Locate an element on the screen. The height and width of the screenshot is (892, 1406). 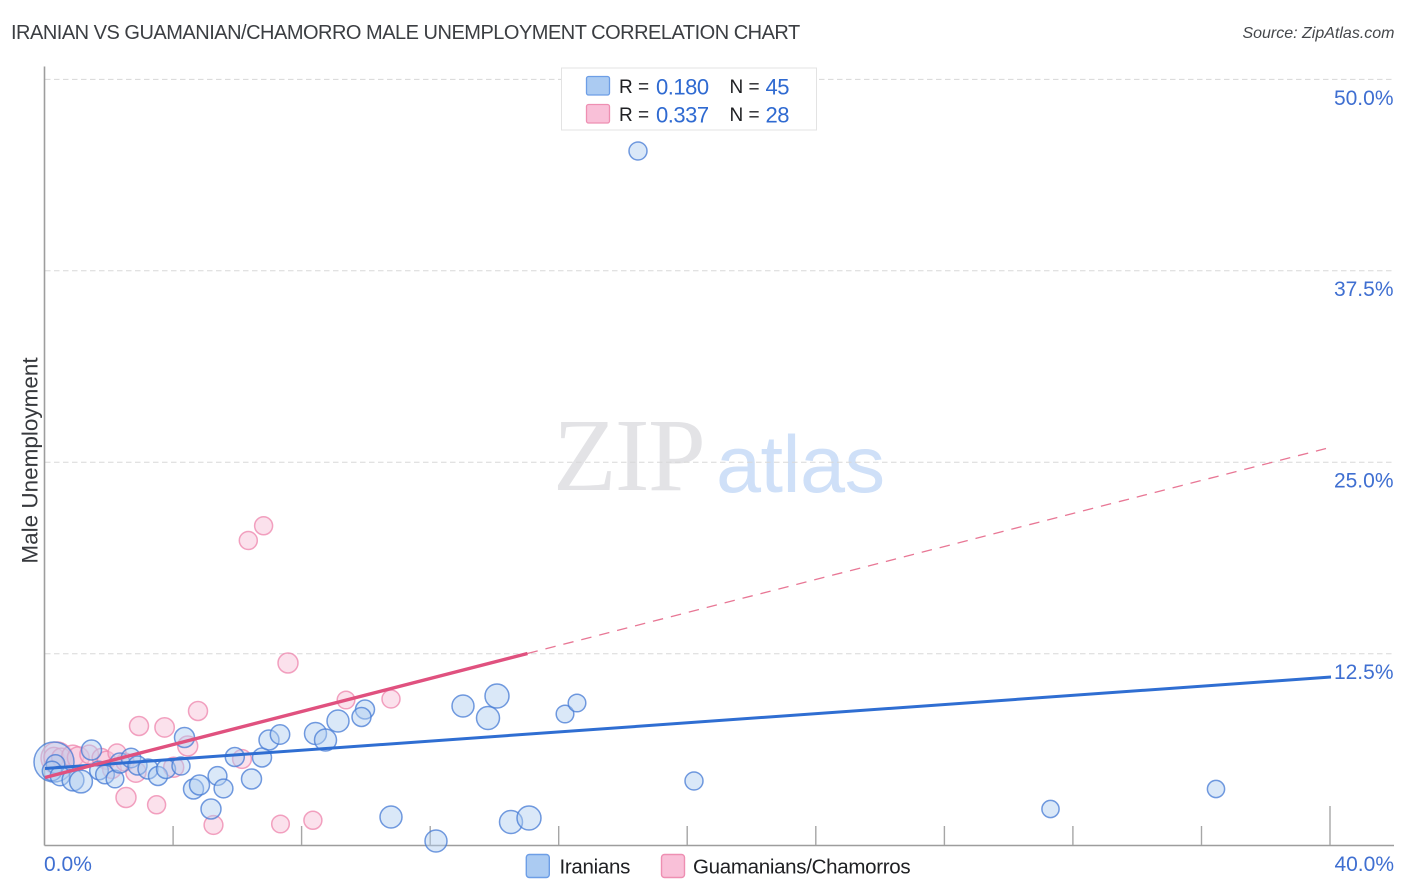
svg-text: Source: ZipAtlas.com is located at coordinates (1318, 33).